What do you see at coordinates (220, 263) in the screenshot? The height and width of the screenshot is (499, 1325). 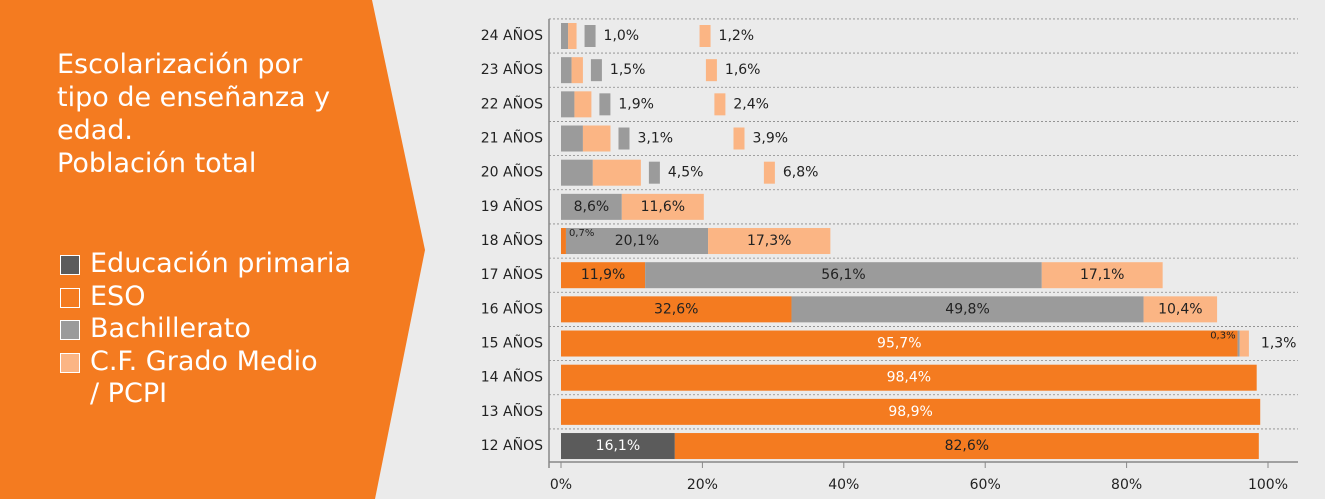 I see `legend-label: Educación primaria` at bounding box center [220, 263].